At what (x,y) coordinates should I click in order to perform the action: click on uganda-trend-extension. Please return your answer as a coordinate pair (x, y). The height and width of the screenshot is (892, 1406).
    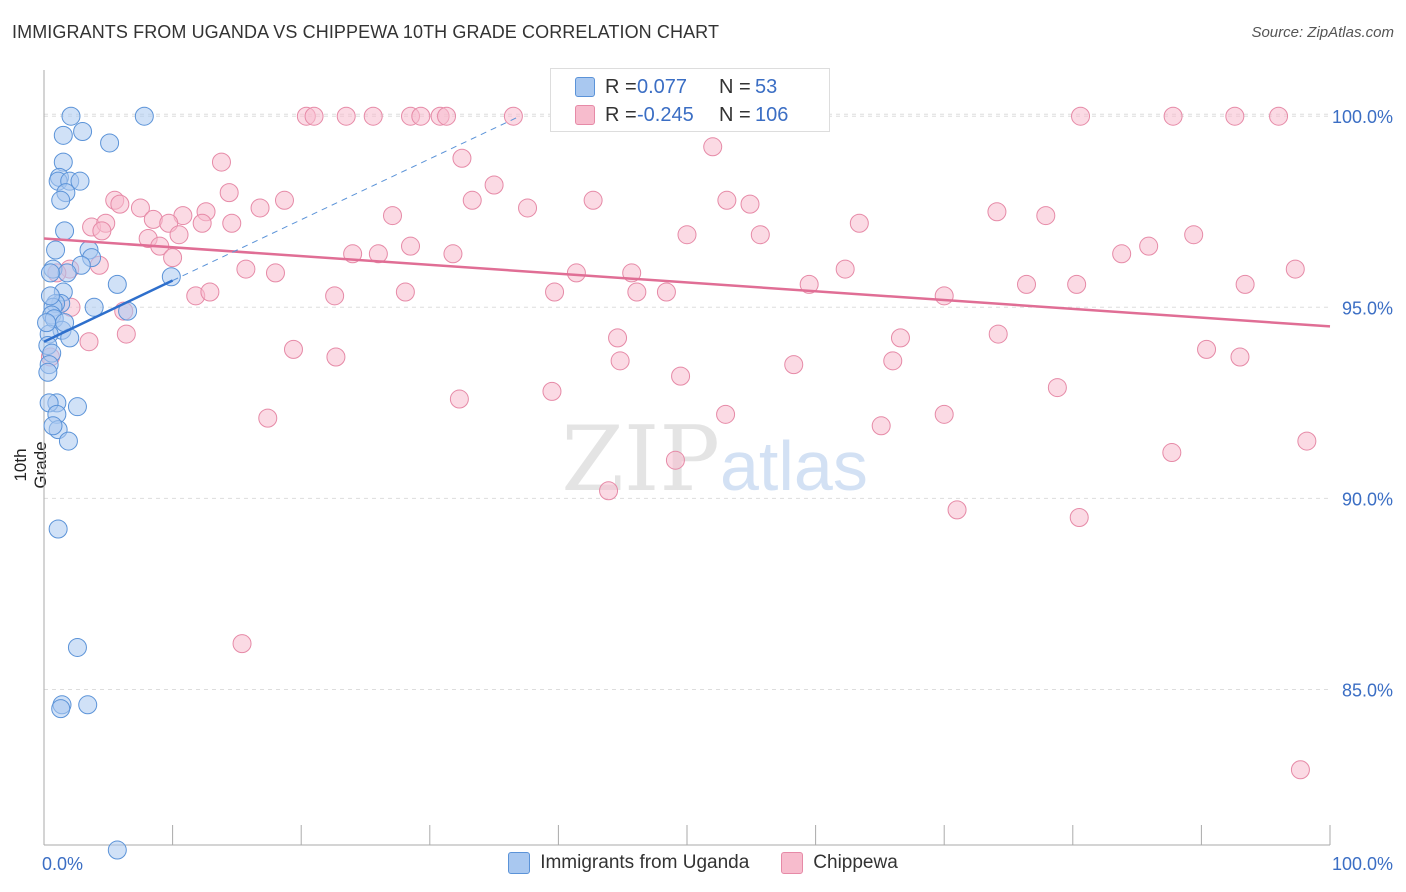
    Looking at the image, I should click on (346, 198).